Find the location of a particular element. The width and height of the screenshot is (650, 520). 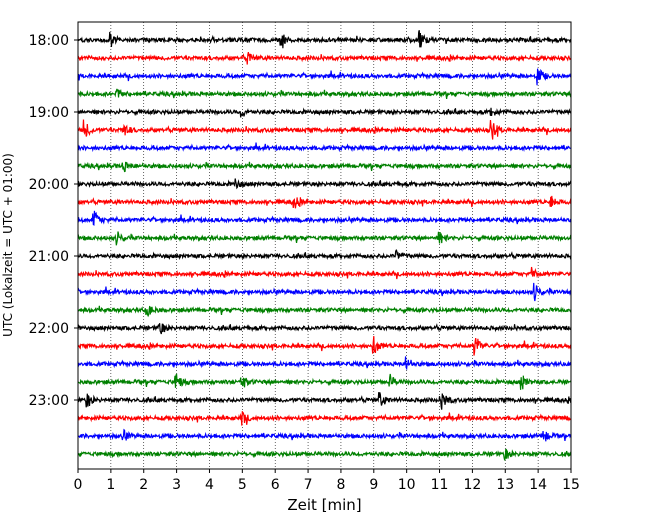

x-tick-label: 13 is located at coordinates (505, 485).